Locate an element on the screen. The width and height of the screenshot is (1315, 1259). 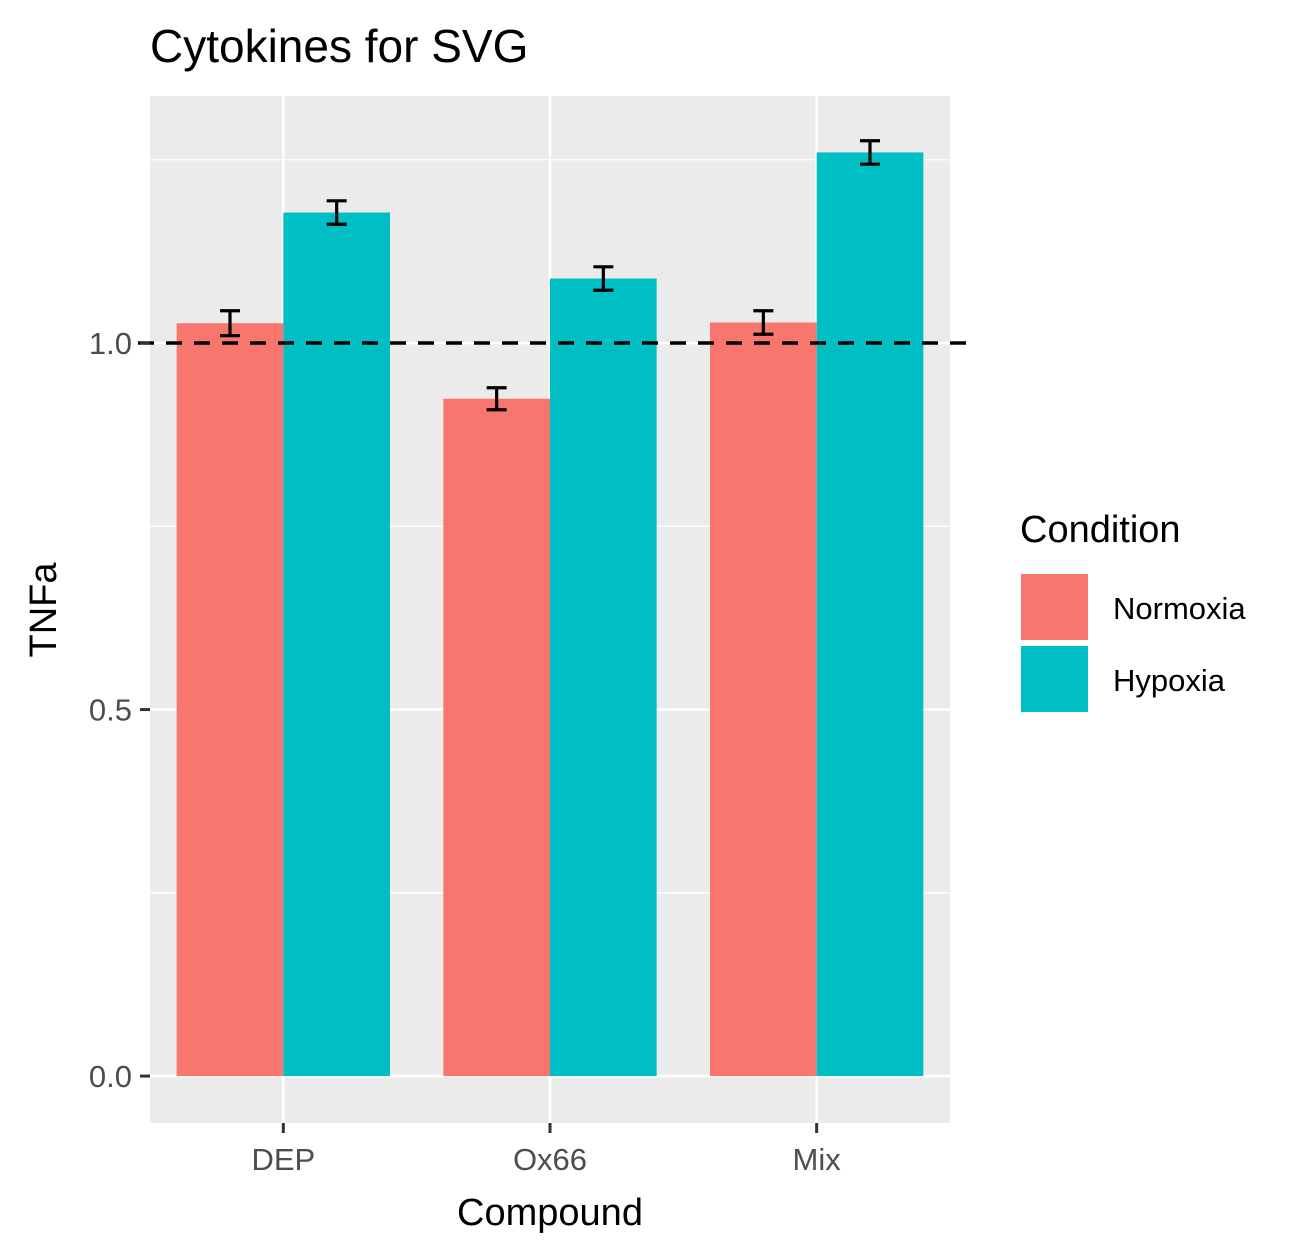
bar-ox66-normoxia is located at coordinates (496, 737).